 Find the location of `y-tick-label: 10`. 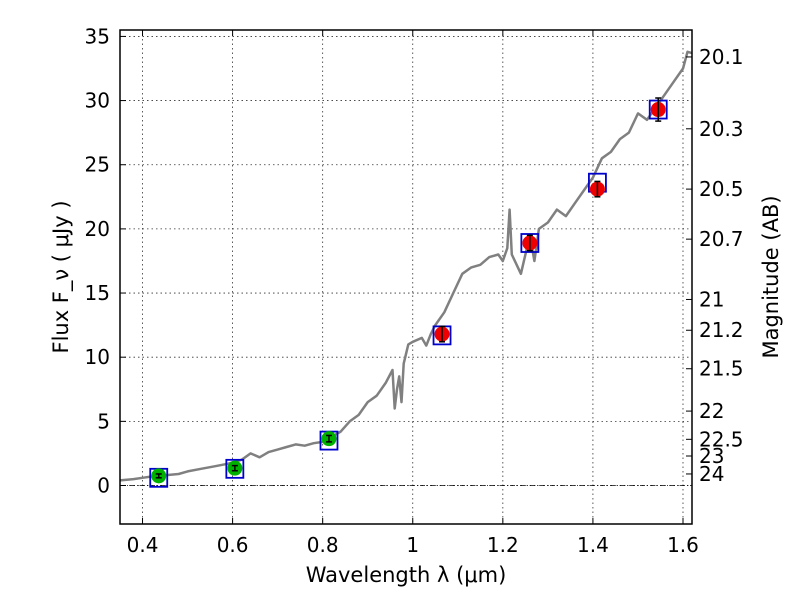

y-tick-label: 10 is located at coordinates (97, 357).